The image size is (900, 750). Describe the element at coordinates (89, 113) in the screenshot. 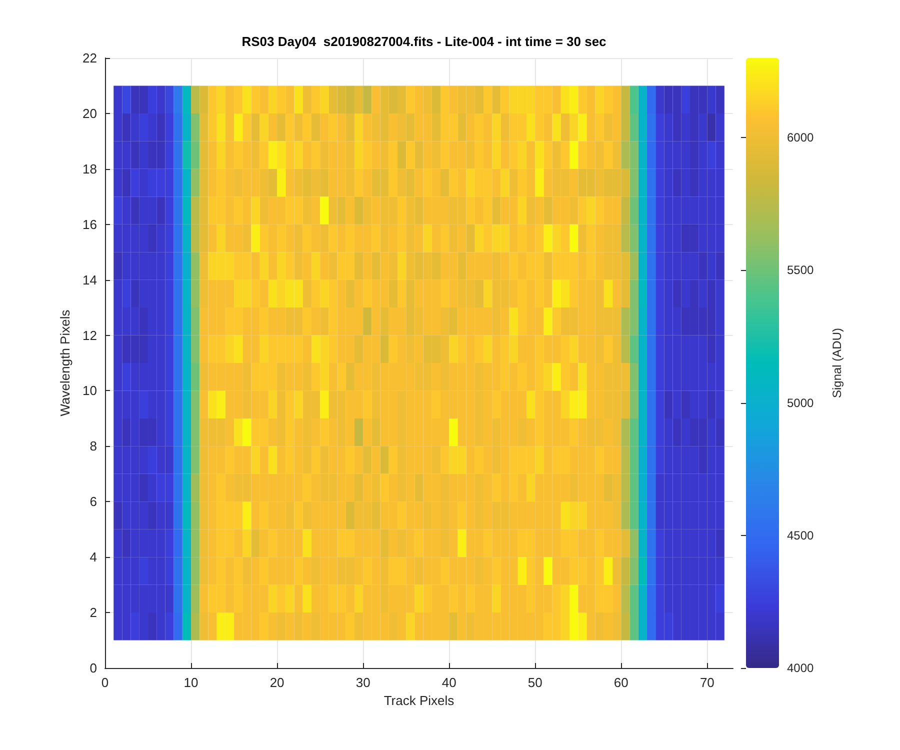

I see `y-tick-label: 20` at that location.